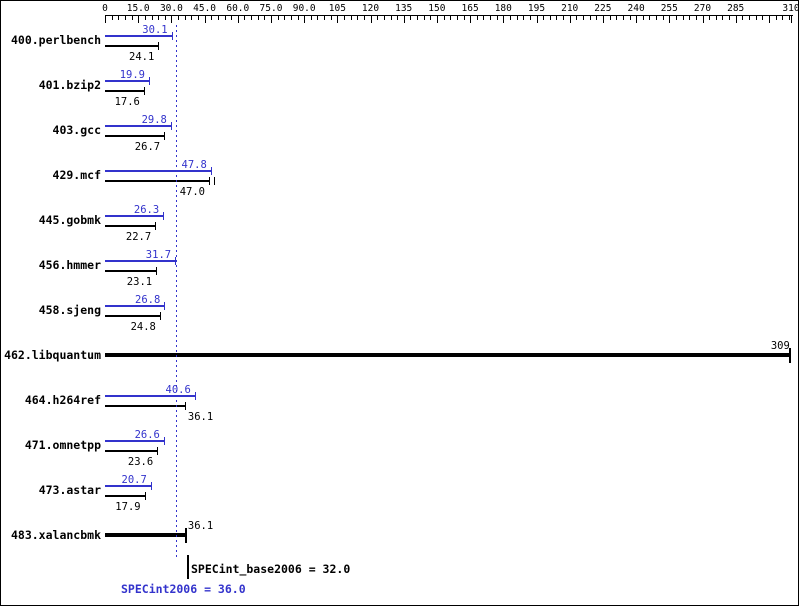  What do you see at coordinates (146, 210) in the screenshot?
I see `peak-value-label: 26.3` at bounding box center [146, 210].